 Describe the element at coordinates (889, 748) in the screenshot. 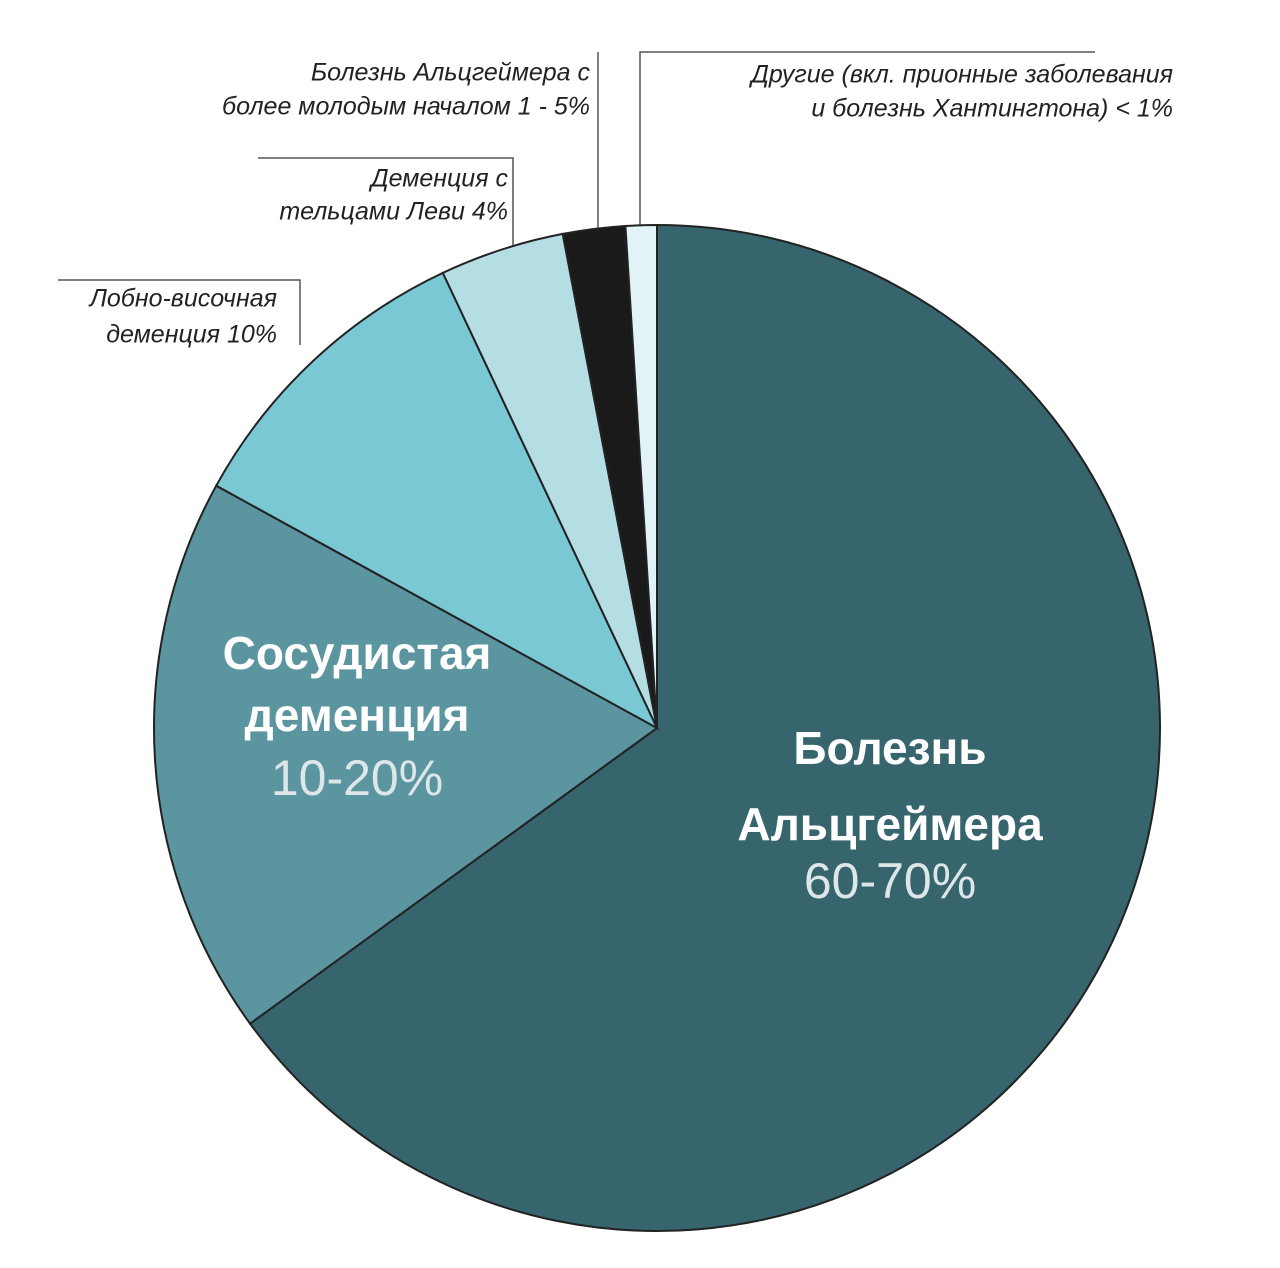

I see `slice-label: Болезнь` at that location.